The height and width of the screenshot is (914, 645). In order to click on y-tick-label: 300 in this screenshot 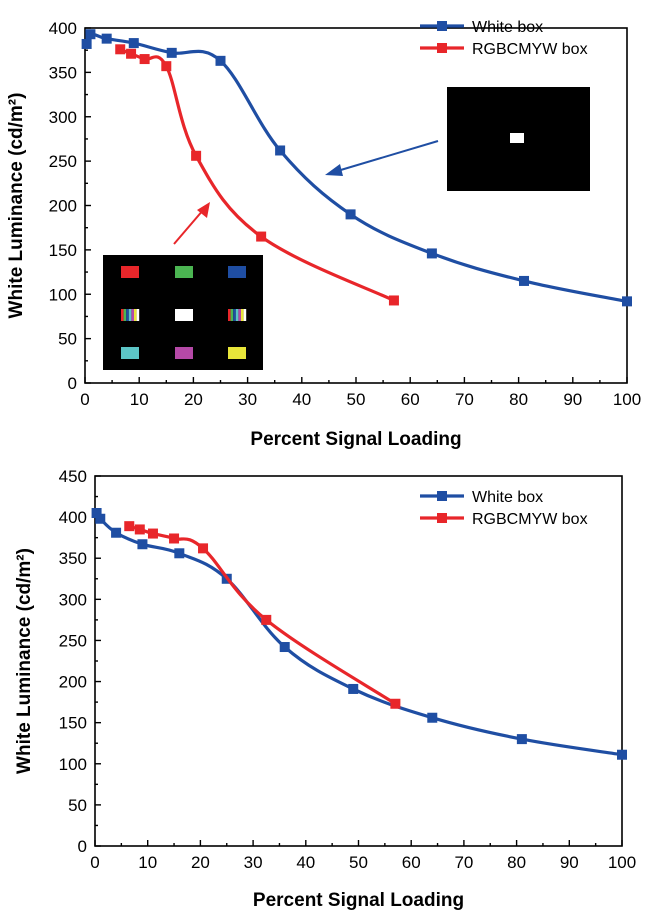, I will do `click(73, 599)`.